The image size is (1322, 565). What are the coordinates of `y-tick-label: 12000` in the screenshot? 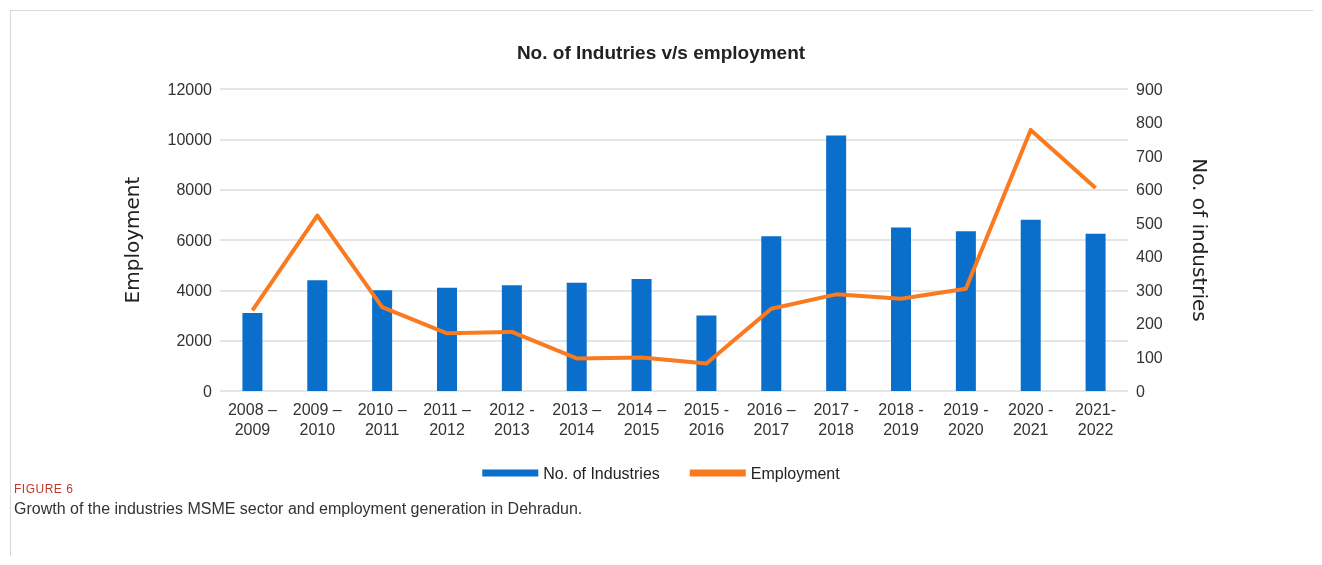 It's located at (190, 89).